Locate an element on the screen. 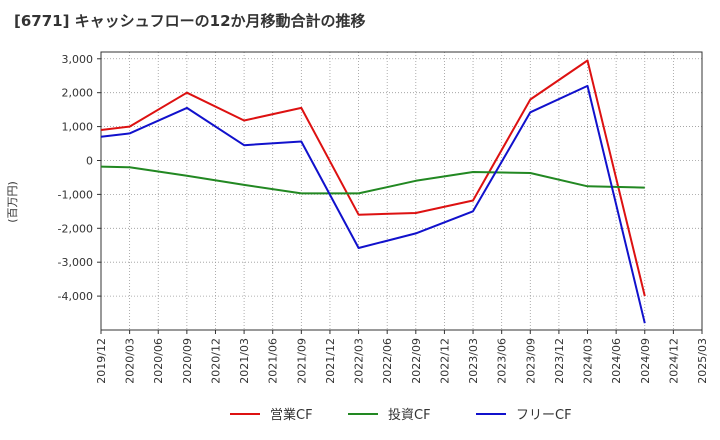 The width and height of the screenshot is (720, 440). legend-label: フリーCF is located at coordinates (544, 415).